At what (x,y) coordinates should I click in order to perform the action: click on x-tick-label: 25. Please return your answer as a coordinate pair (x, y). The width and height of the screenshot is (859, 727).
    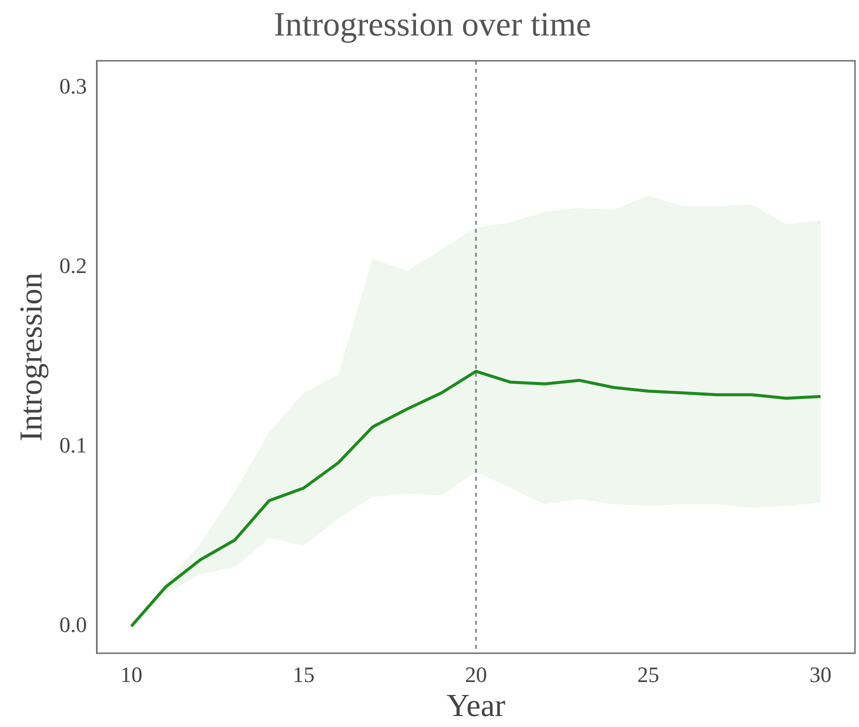
    Looking at the image, I should click on (648, 675).